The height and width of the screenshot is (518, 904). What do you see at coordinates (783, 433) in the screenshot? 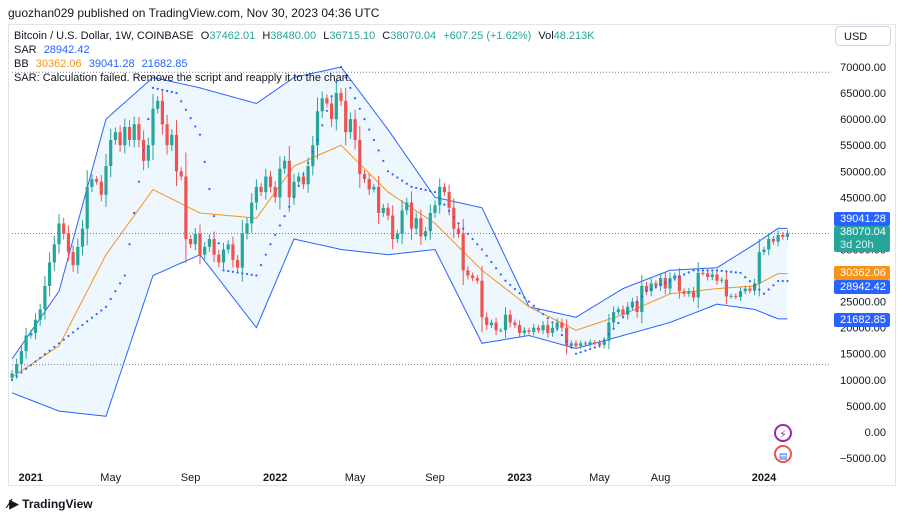
I see `lightning-icon: ⚡` at bounding box center [783, 433].